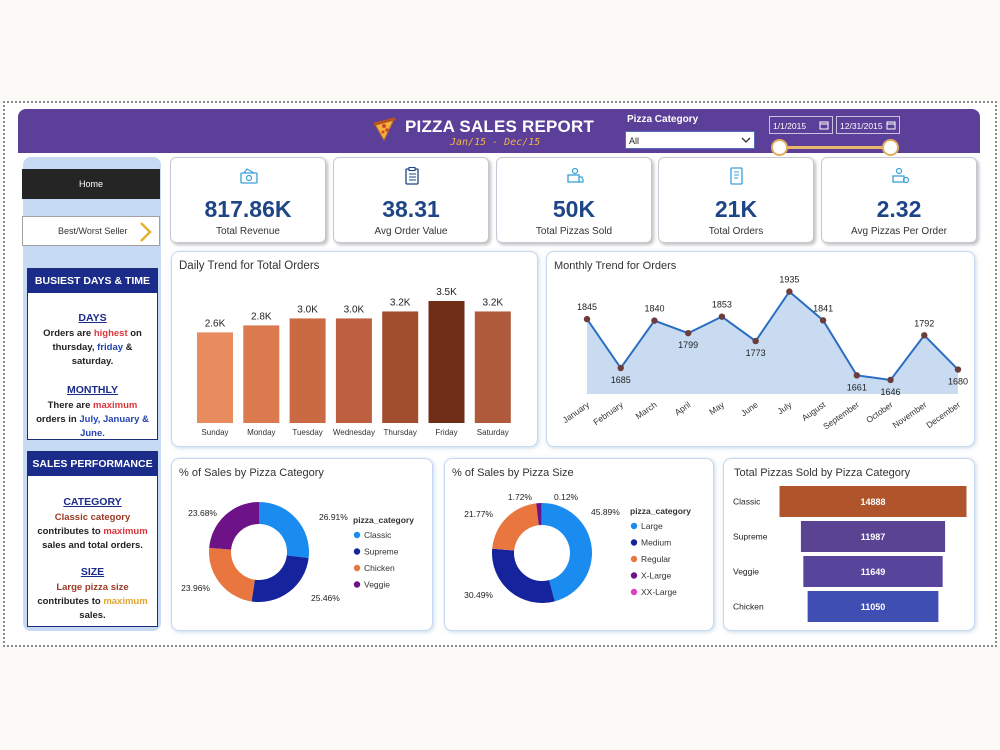 This screenshot has height=750, width=1000. Describe the element at coordinates (784, 407) in the screenshot. I see `x-tick-label: July` at that location.